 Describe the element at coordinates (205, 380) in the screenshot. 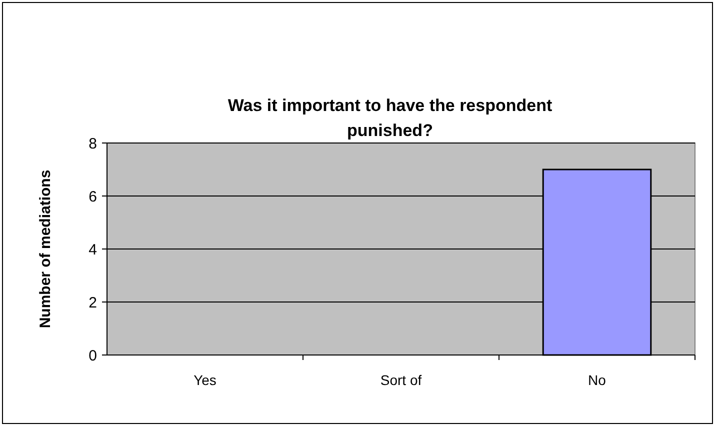

I see `x-tick-label: Yes` at that location.